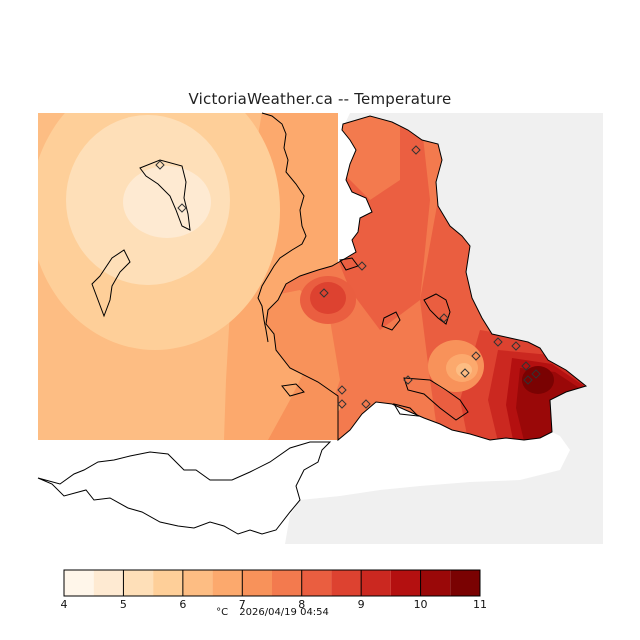 This screenshot has width=640, height=640. I want to click on color-legend, so click(272, 583).